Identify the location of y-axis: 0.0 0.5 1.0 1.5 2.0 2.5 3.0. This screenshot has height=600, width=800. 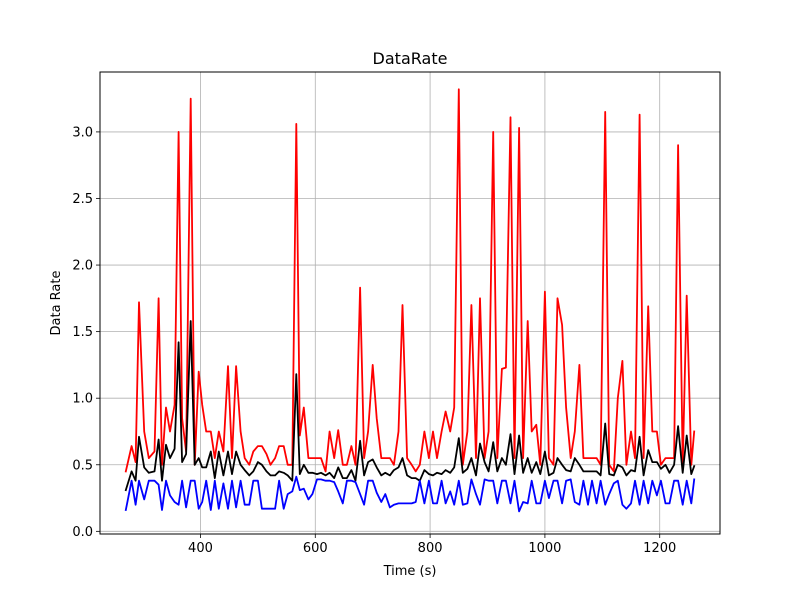
(86, 332).